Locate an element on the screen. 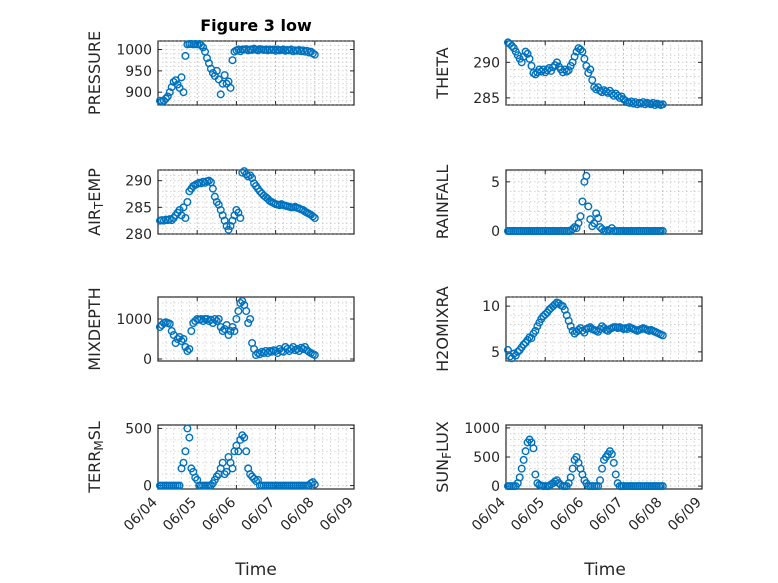  y-tick-label: 10 is located at coordinates (491, 307).